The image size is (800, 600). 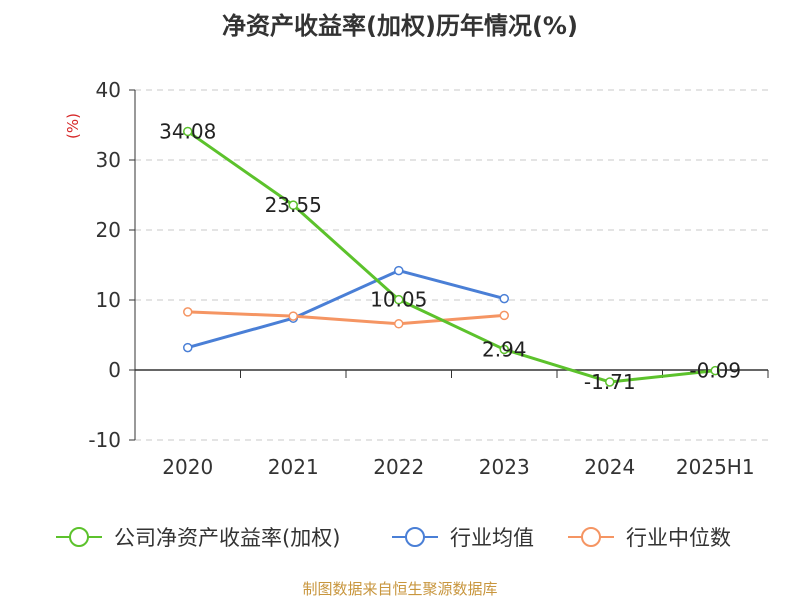 What do you see at coordinates (108, 300) in the screenshot?
I see `y-tick-label: 10` at bounding box center [108, 300].